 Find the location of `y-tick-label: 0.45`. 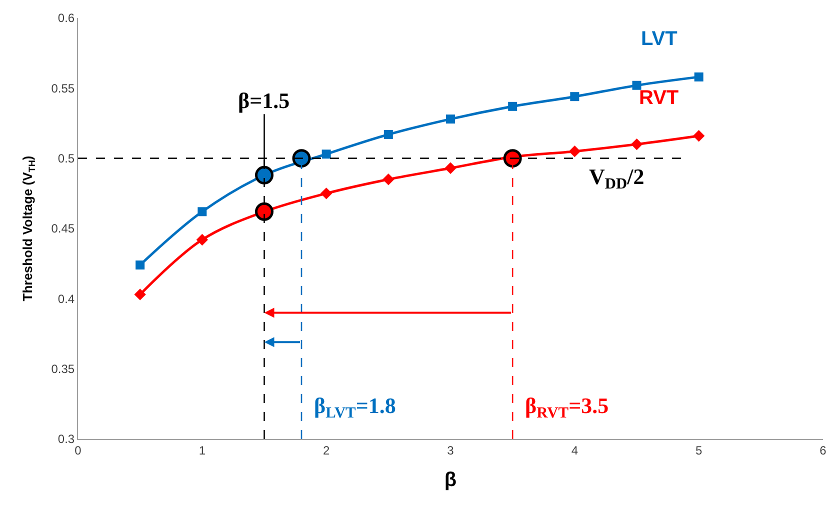

y-tick-label: 0.45 is located at coordinates (63, 229).